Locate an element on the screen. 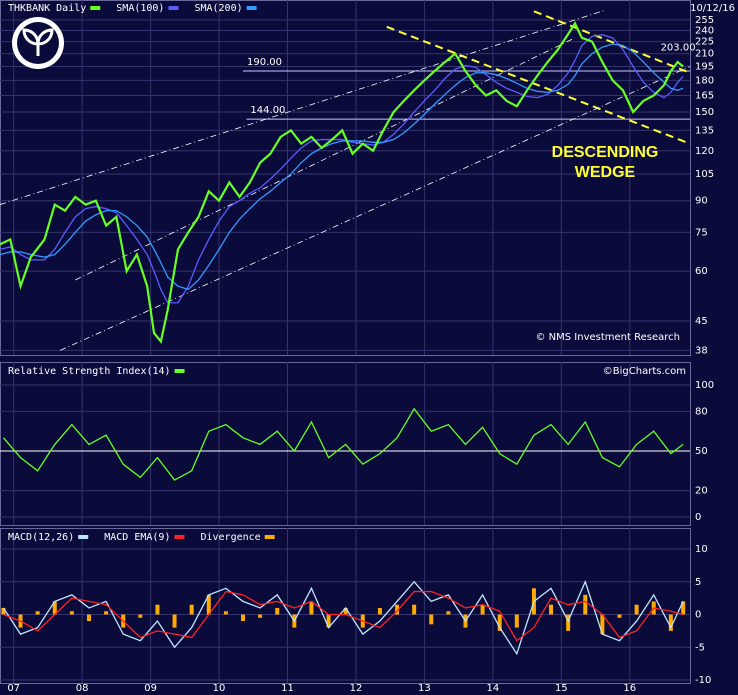 The width and height of the screenshot is (738, 695). y-tick-label: 50 is located at coordinates (701, 451).